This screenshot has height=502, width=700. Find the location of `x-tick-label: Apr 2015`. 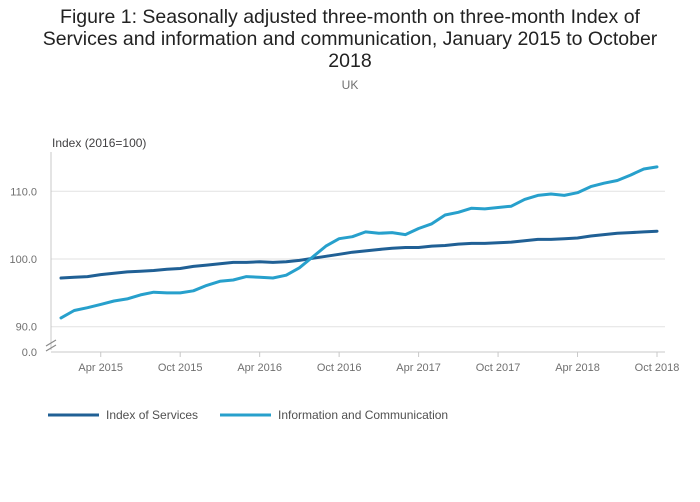

x-tick-label: Apr 2015 is located at coordinates (100, 368).